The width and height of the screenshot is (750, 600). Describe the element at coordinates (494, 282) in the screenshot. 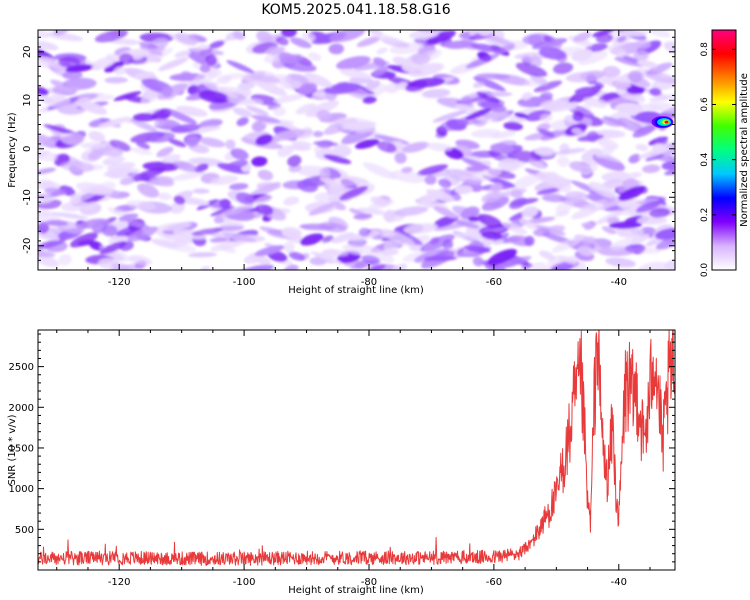

I see `spectrogram-xtick-label: -60` at that location.